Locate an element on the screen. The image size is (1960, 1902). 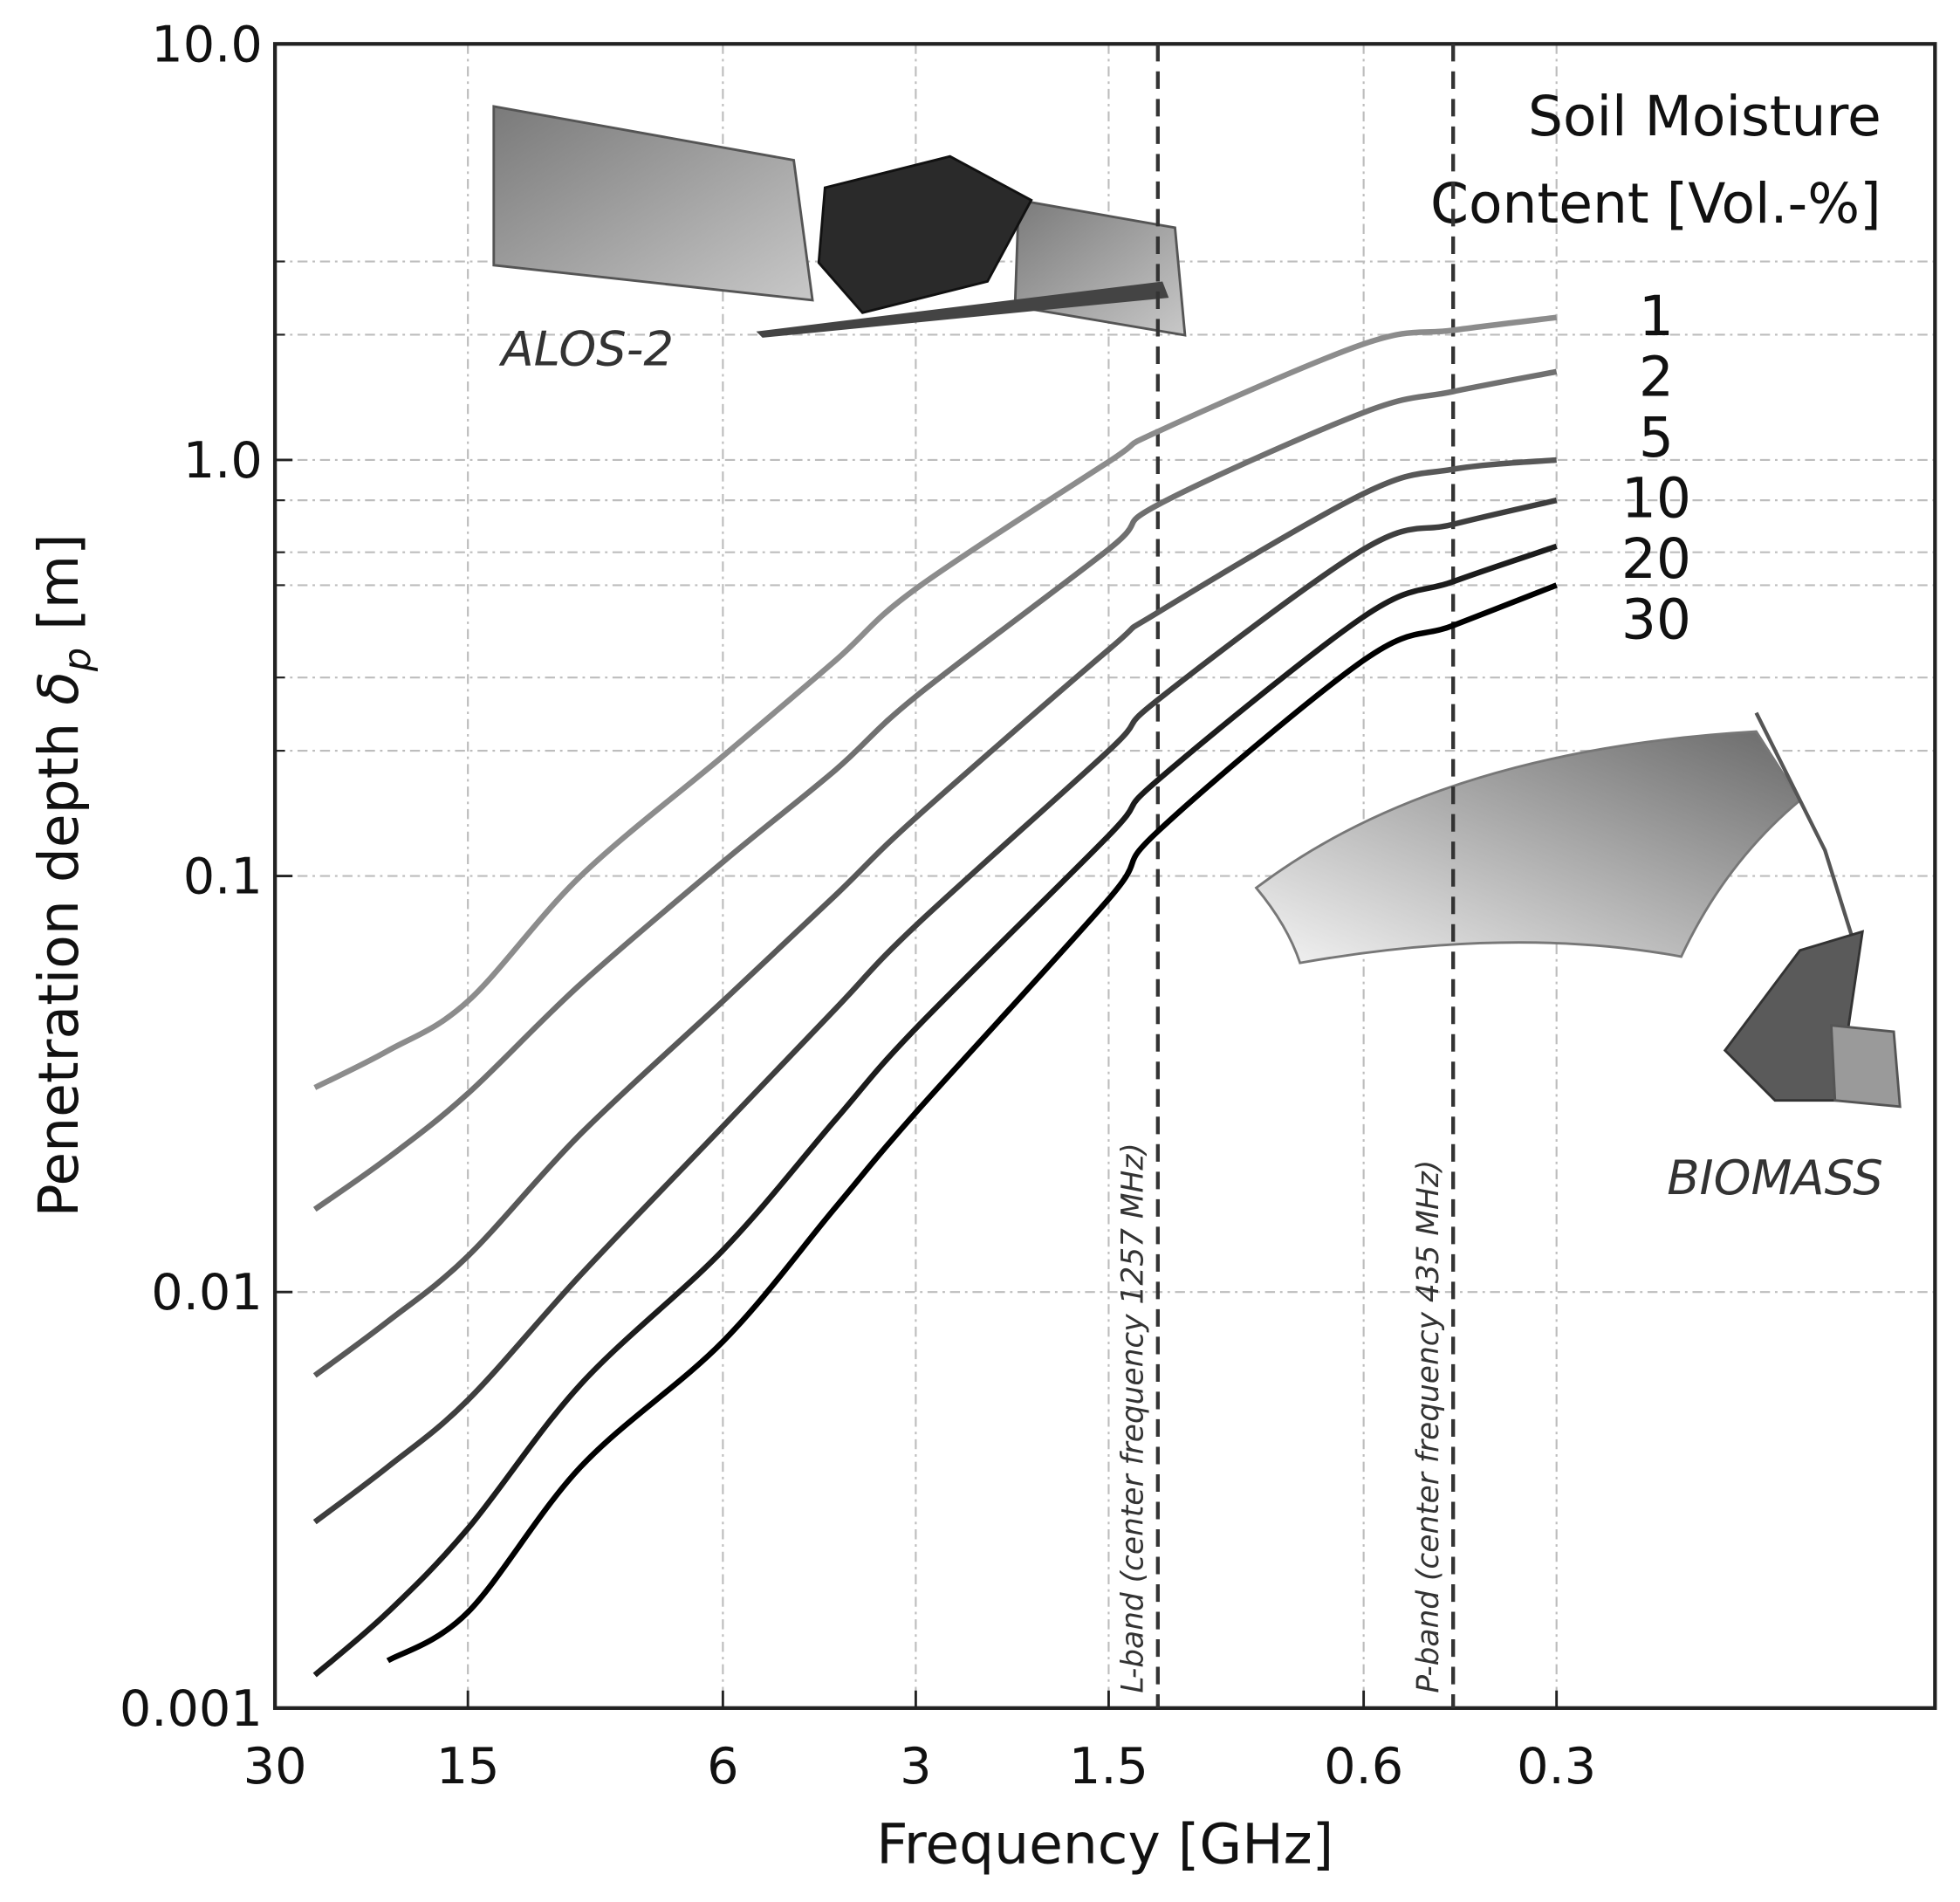
legend-title: Soil Moisture is located at coordinates (1705, 117).